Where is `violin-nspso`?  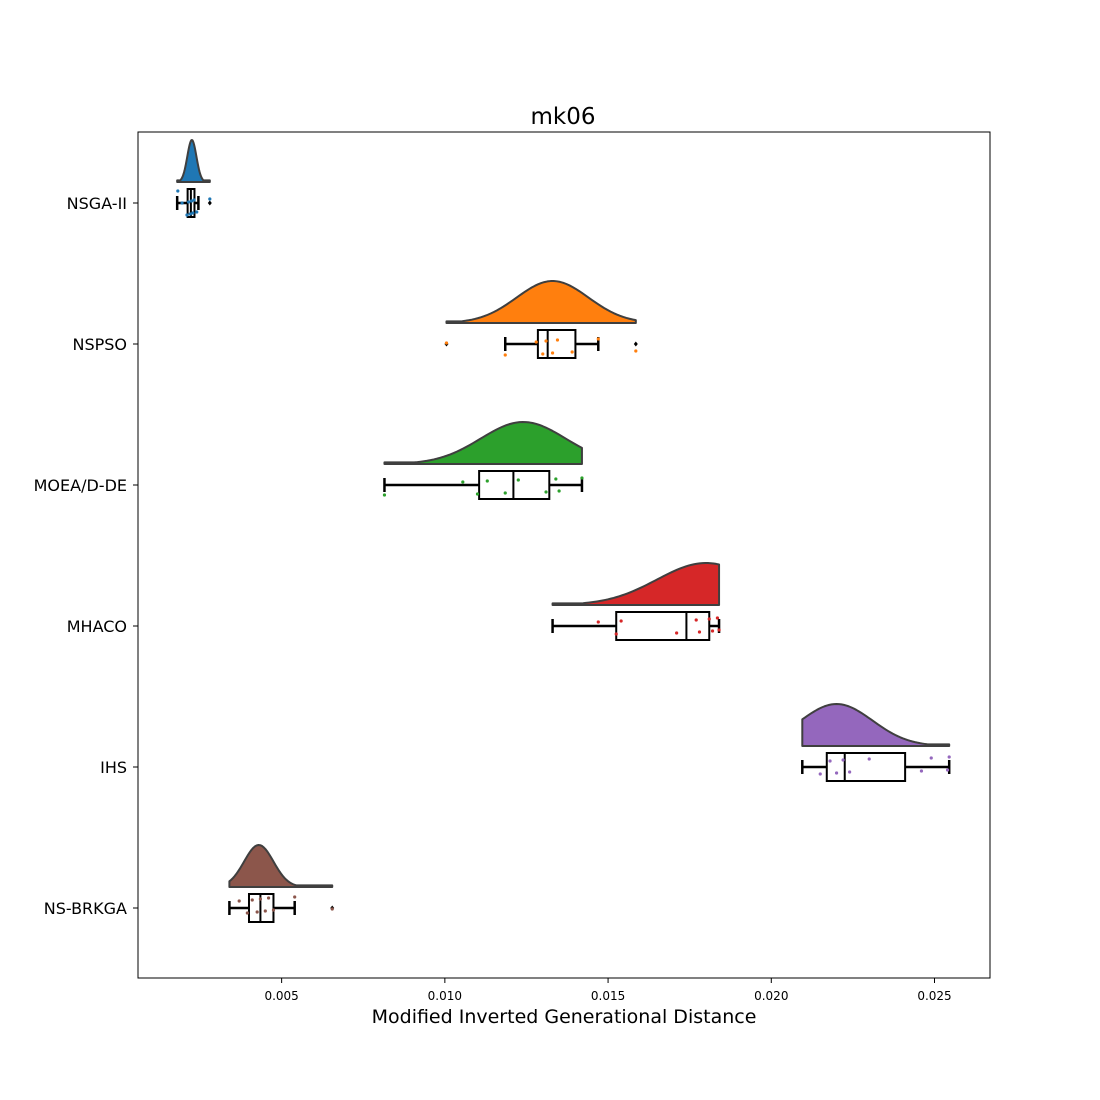 violin-nspso is located at coordinates (541, 302).